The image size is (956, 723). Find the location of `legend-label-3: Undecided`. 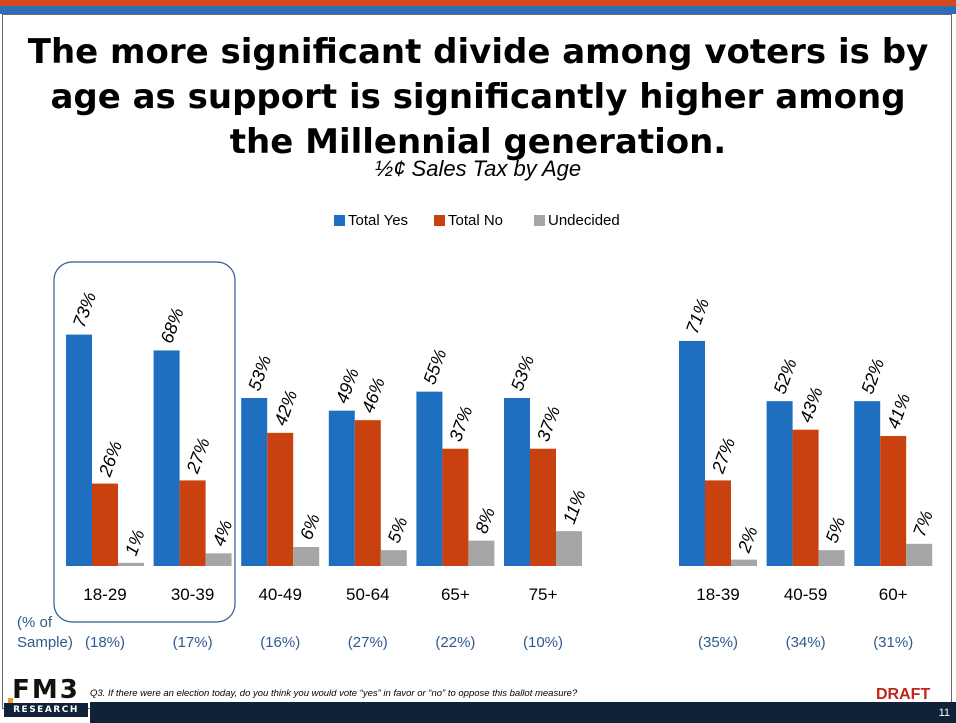

legend-label-3: Undecided is located at coordinates (584, 220).